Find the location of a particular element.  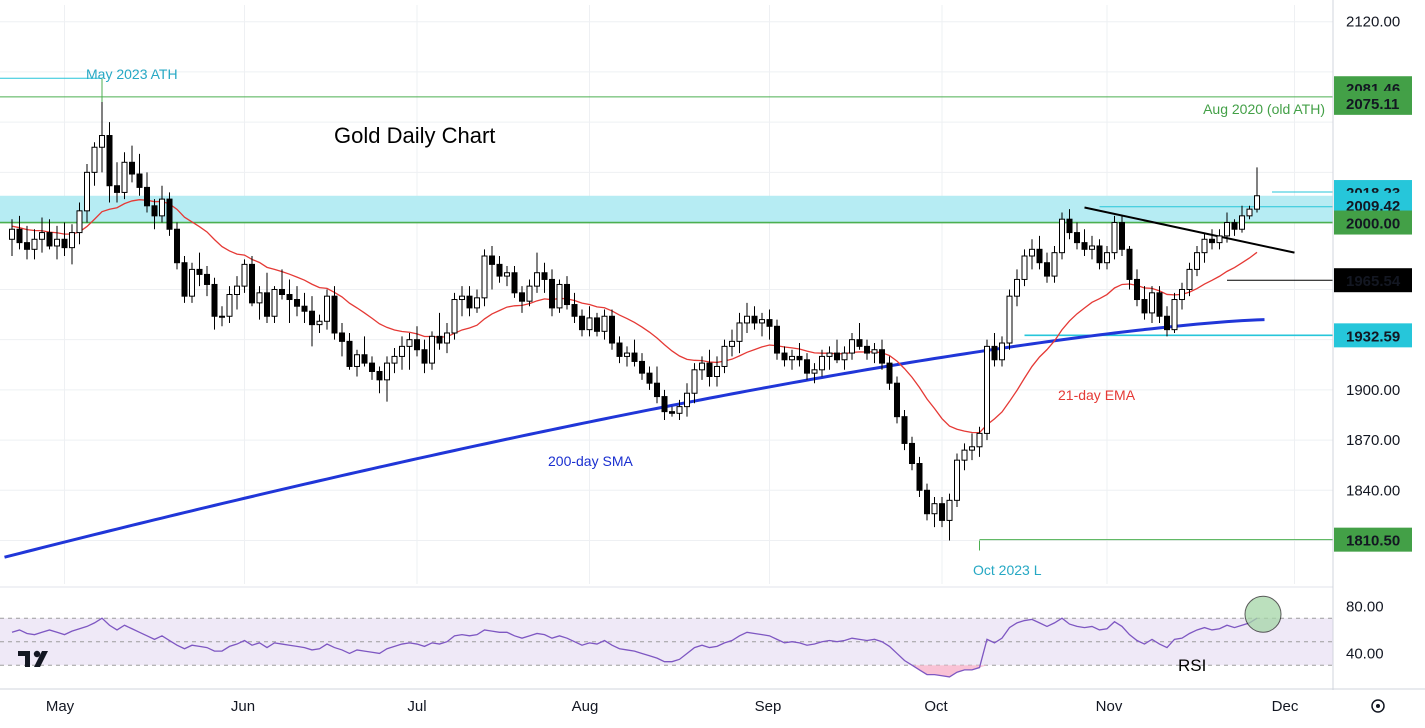

rsi-tick-label: 80.00 is located at coordinates (1365, 606).